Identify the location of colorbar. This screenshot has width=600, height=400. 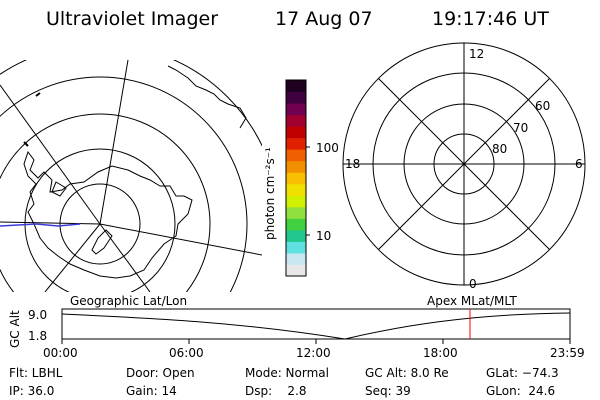
(296, 178).